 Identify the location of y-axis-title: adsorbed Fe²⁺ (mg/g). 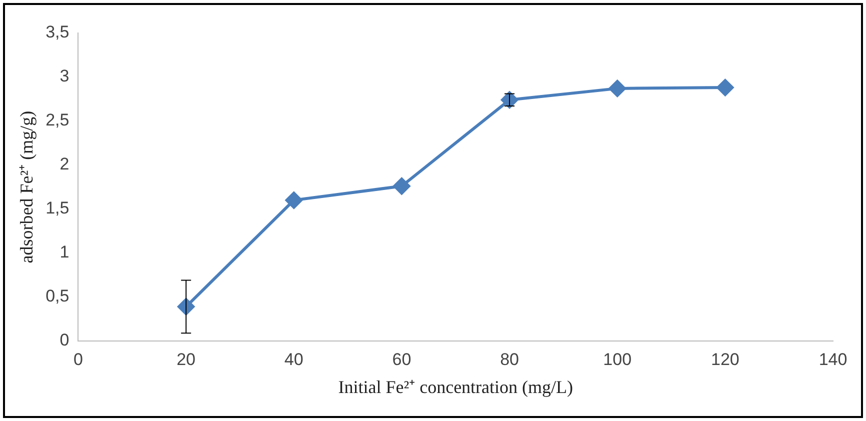
(26, 187).